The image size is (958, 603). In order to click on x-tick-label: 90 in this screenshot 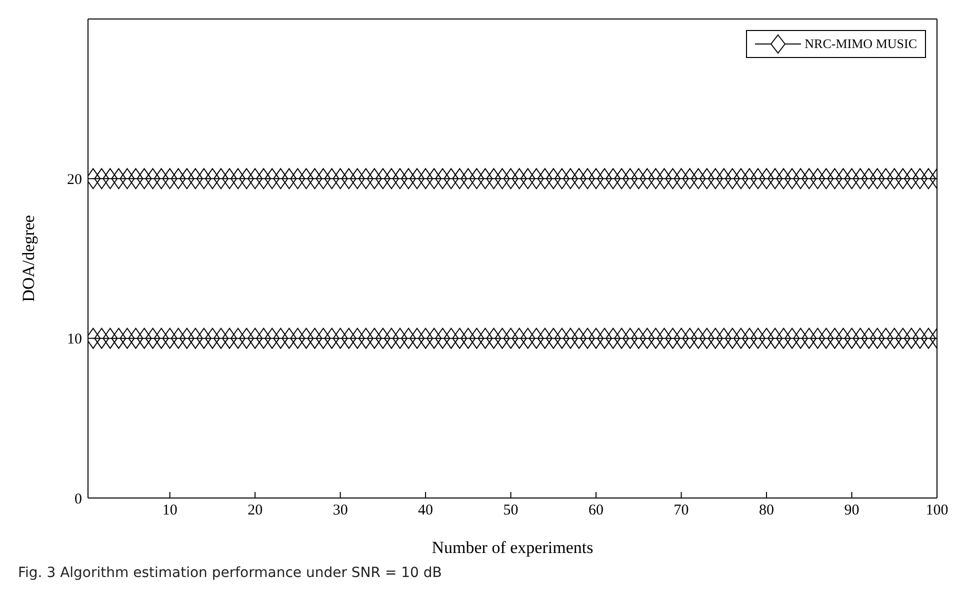, I will do `click(852, 510)`.